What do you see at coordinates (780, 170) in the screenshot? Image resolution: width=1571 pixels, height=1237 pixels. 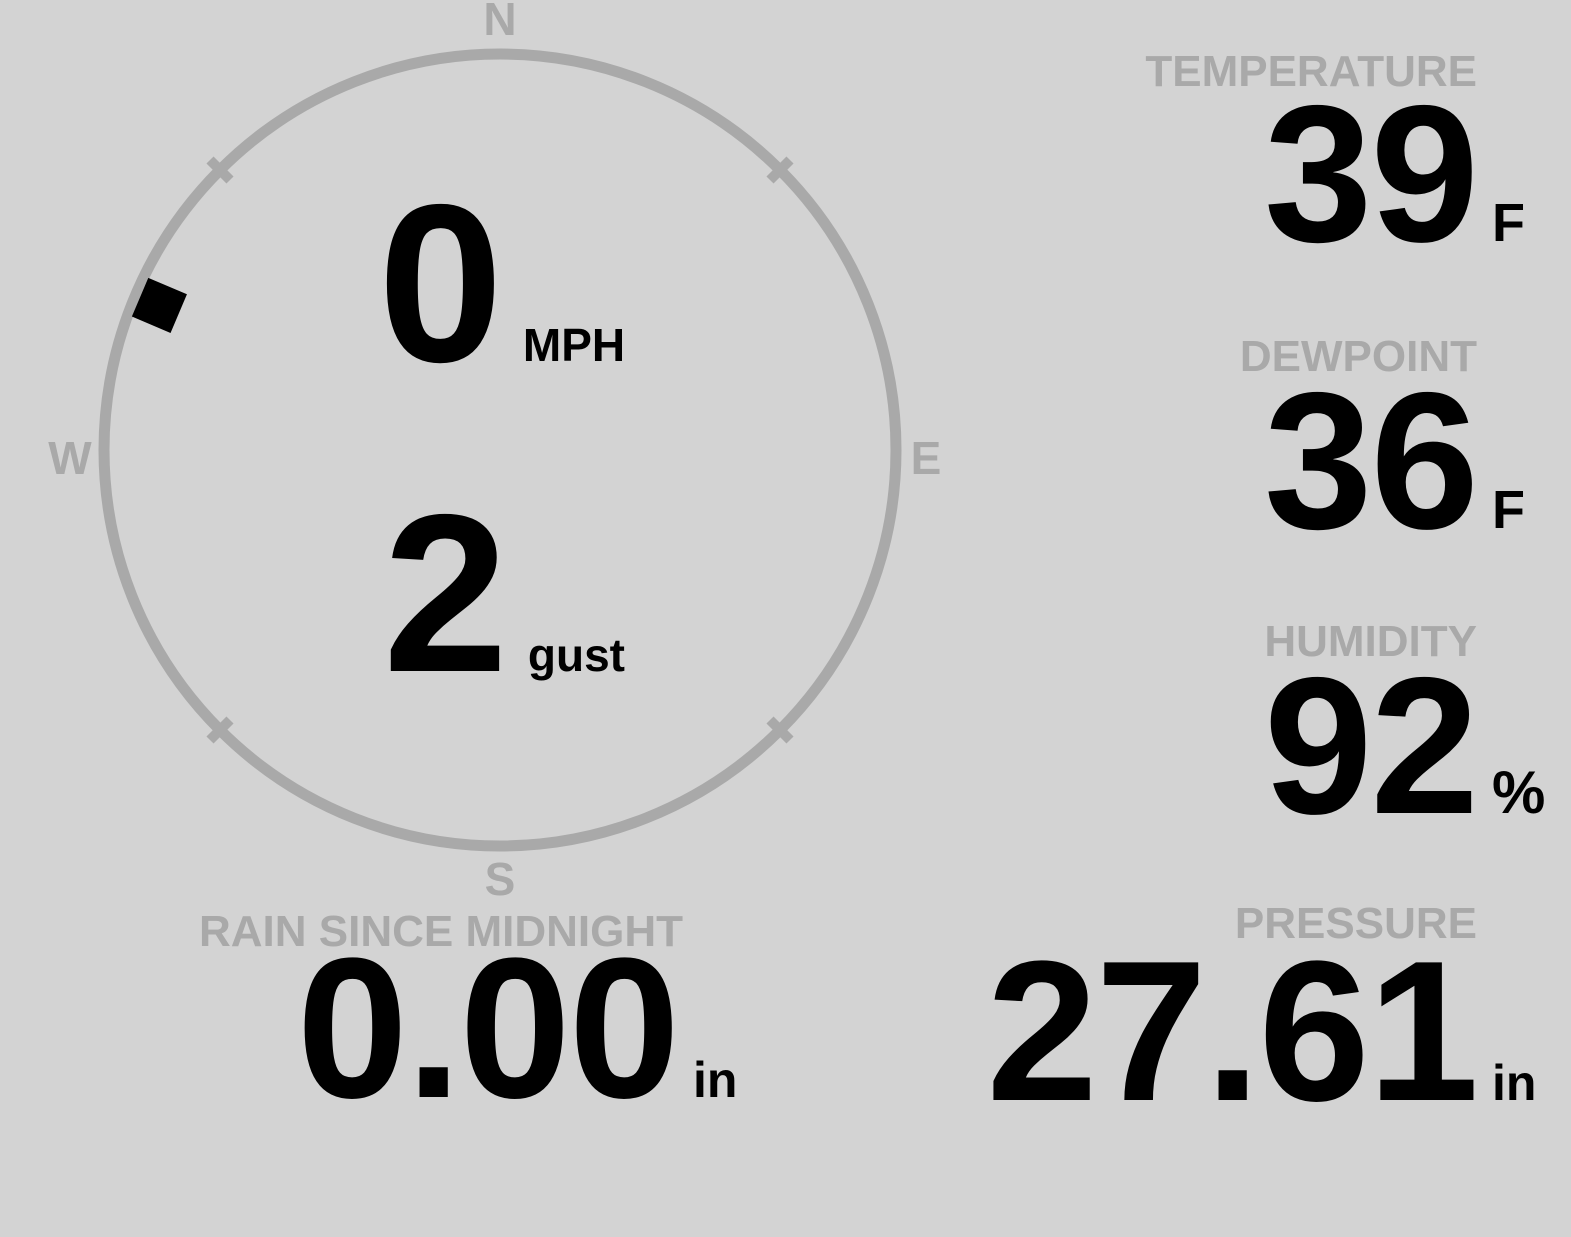 I see `compass-tick-ne` at bounding box center [780, 170].